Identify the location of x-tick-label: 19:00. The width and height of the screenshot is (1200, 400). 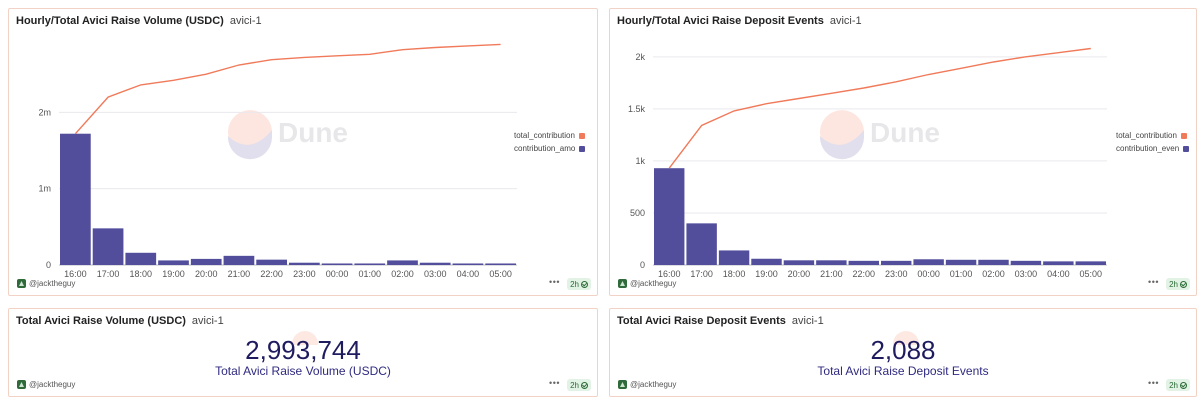
(766, 274).